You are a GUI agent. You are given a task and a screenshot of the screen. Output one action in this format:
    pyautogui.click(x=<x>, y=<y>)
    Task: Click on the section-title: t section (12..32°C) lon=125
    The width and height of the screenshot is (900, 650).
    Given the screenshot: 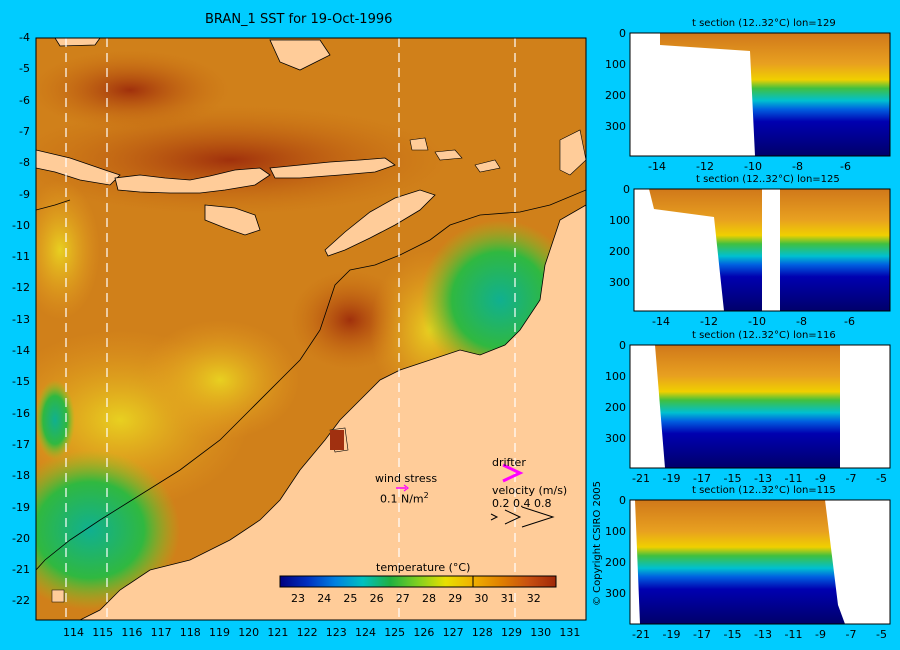 What is the action you would take?
    pyautogui.click(x=768, y=179)
    